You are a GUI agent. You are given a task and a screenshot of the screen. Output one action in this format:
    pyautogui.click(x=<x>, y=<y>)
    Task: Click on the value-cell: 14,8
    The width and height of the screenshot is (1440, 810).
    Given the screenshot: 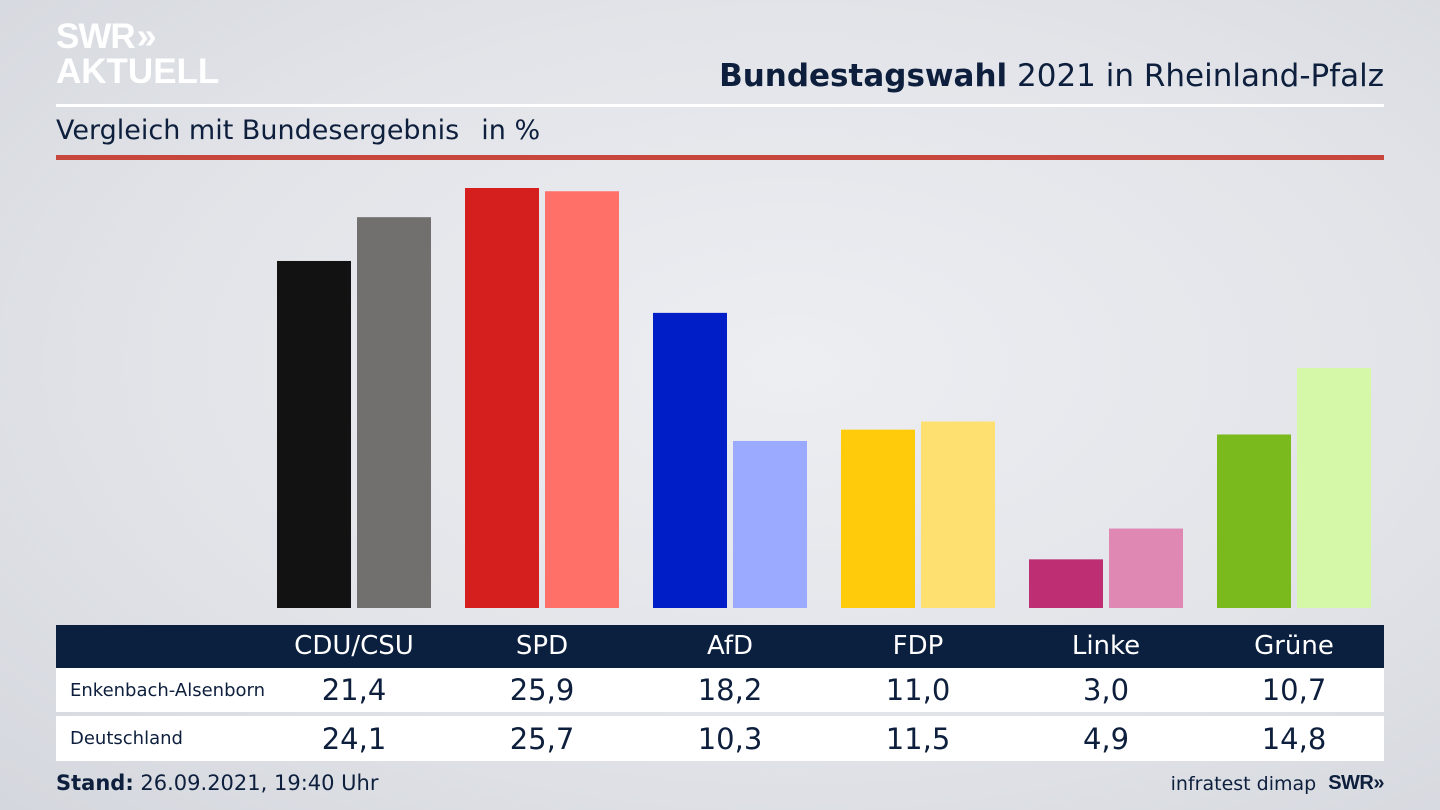 What is the action you would take?
    pyautogui.click(x=1294, y=738)
    